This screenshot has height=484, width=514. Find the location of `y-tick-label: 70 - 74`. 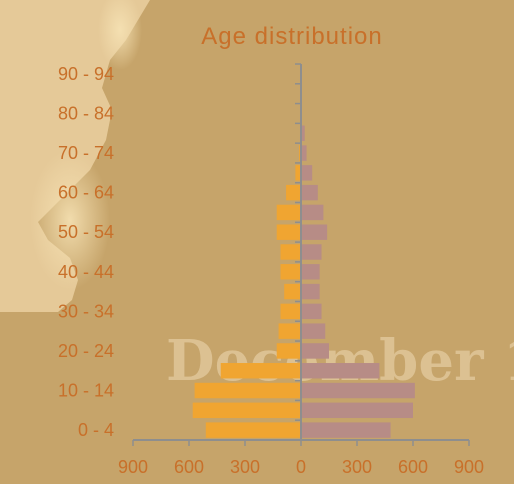

y-tick-label: 70 - 74 is located at coordinates (86, 153).